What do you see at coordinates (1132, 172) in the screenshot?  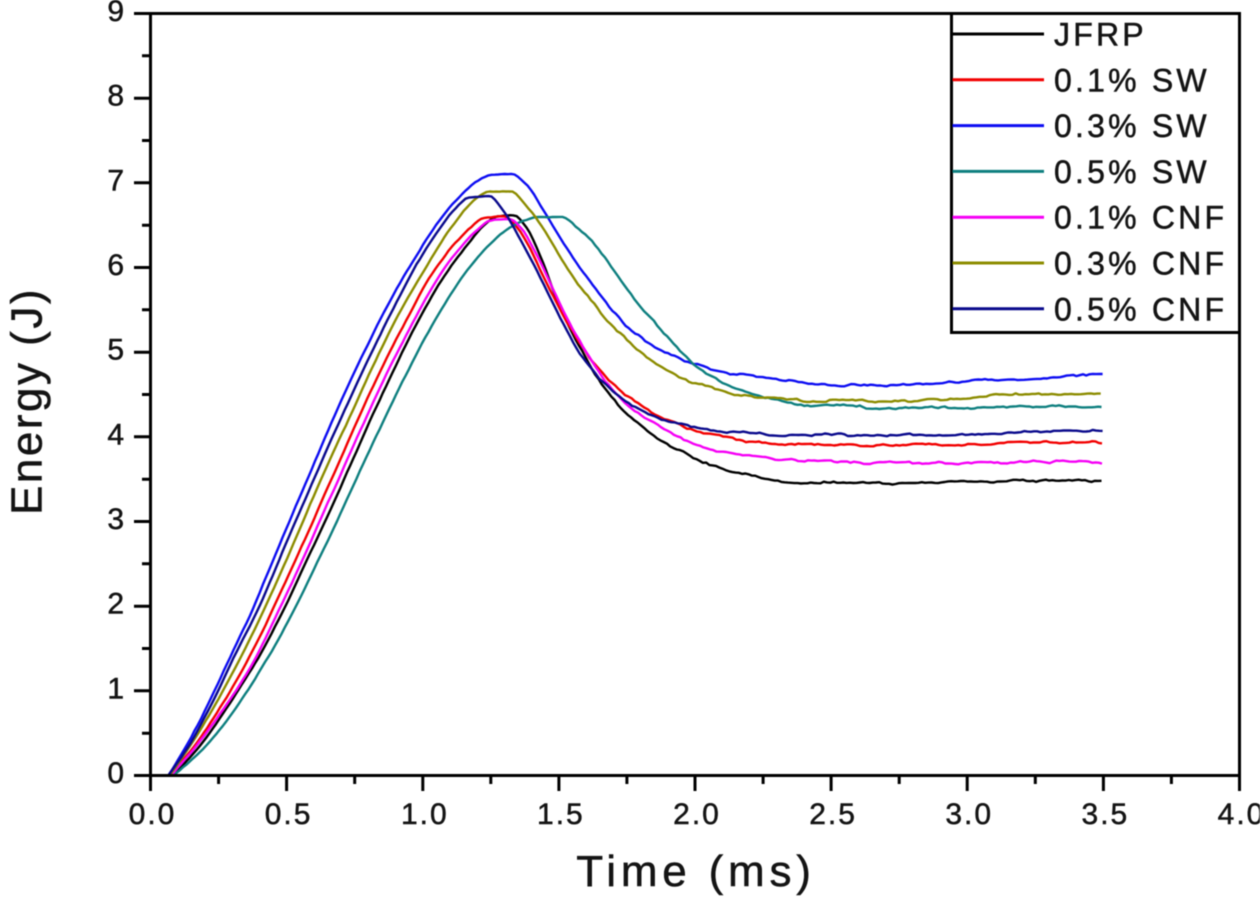 I see `svg-text: 0.5% SW` at bounding box center [1132, 172].